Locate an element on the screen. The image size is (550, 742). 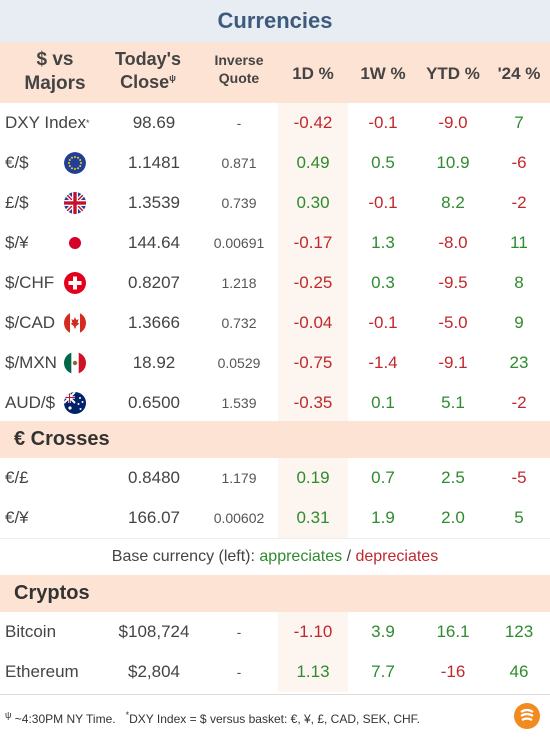
row-1d-text: -0.25 is located at coordinates (313, 282).